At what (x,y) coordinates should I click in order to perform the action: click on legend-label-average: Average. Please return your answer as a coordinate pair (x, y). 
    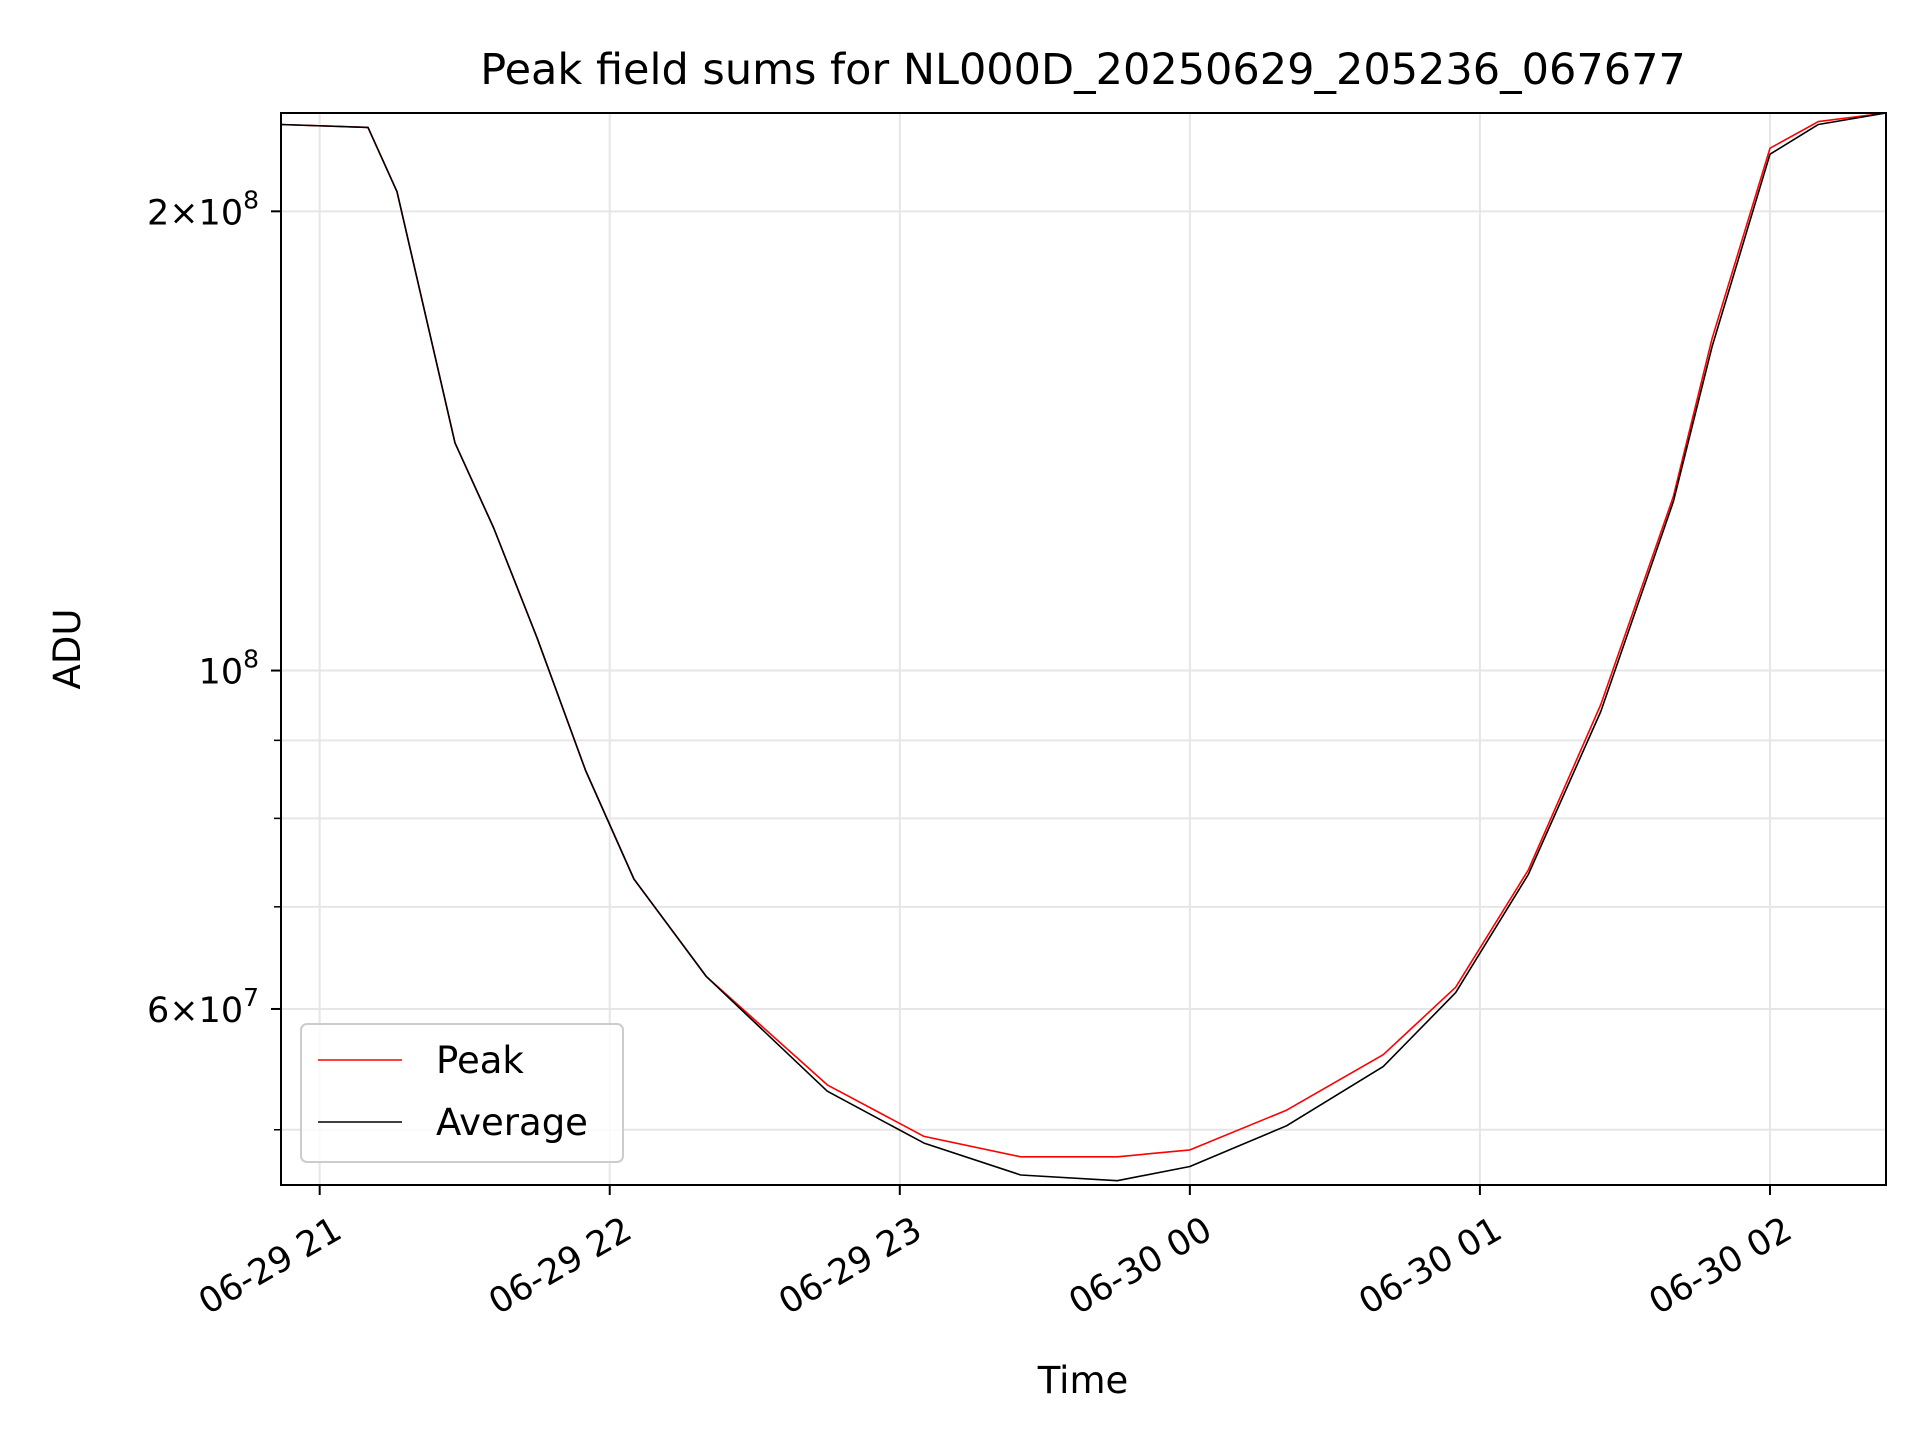
    Looking at the image, I should click on (512, 1122).